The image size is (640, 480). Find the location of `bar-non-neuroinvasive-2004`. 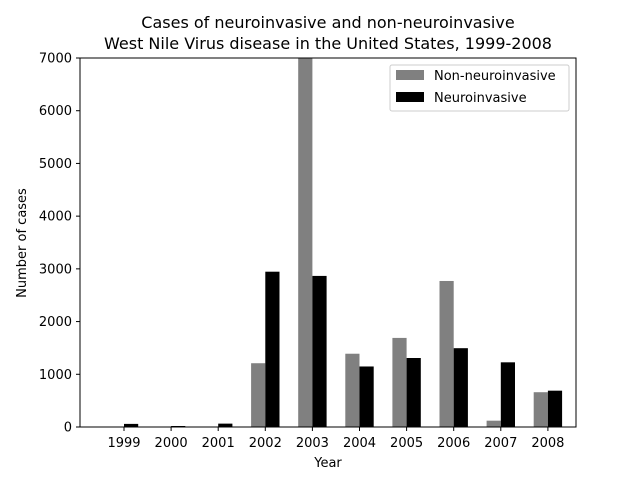

bar-non-neuroinvasive-2004 is located at coordinates (352, 390).